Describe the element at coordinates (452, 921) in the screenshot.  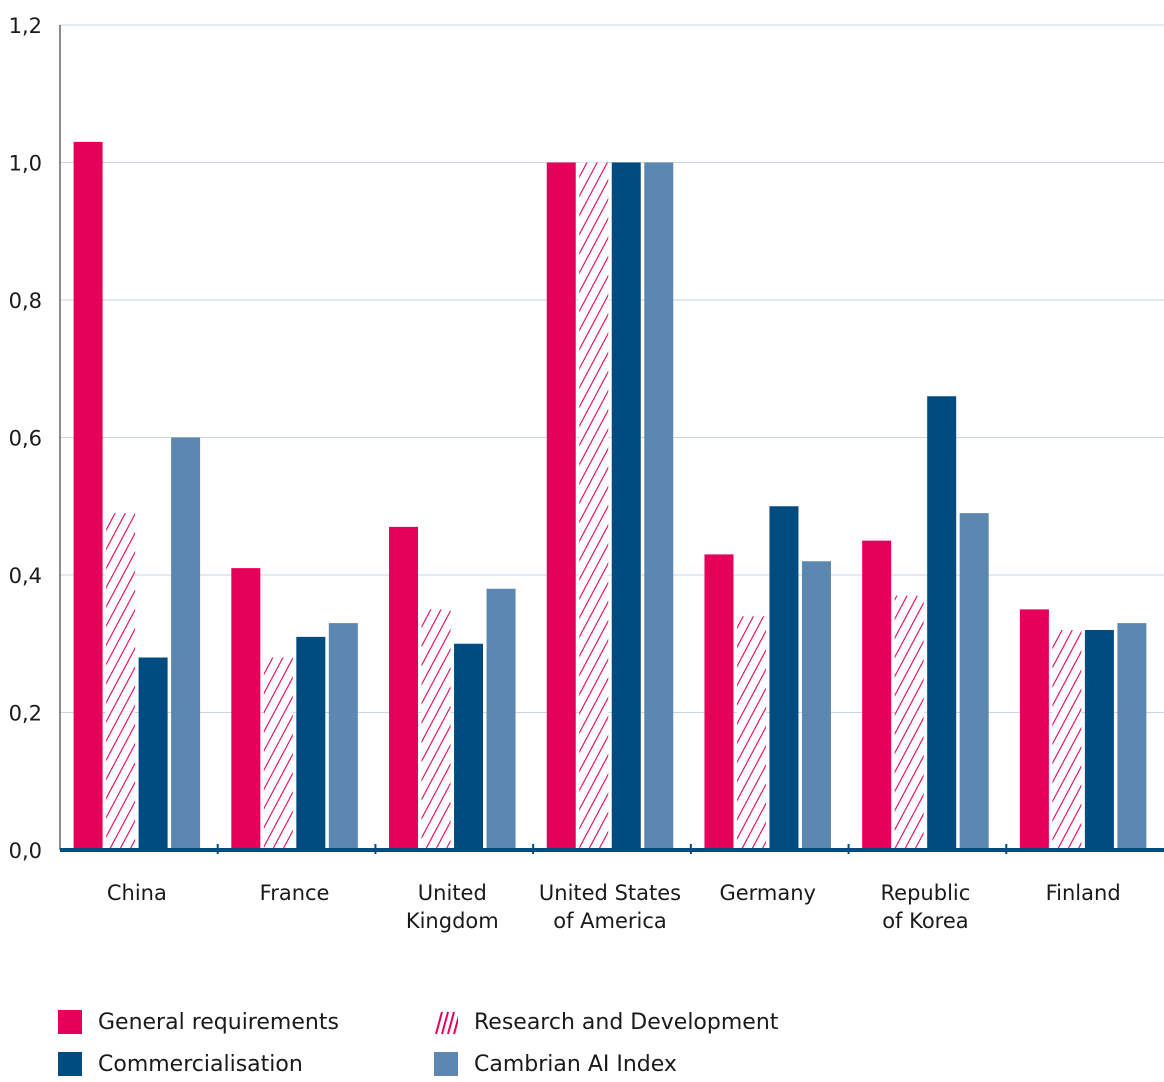
I see `x-tick-label: Kingdom` at that location.